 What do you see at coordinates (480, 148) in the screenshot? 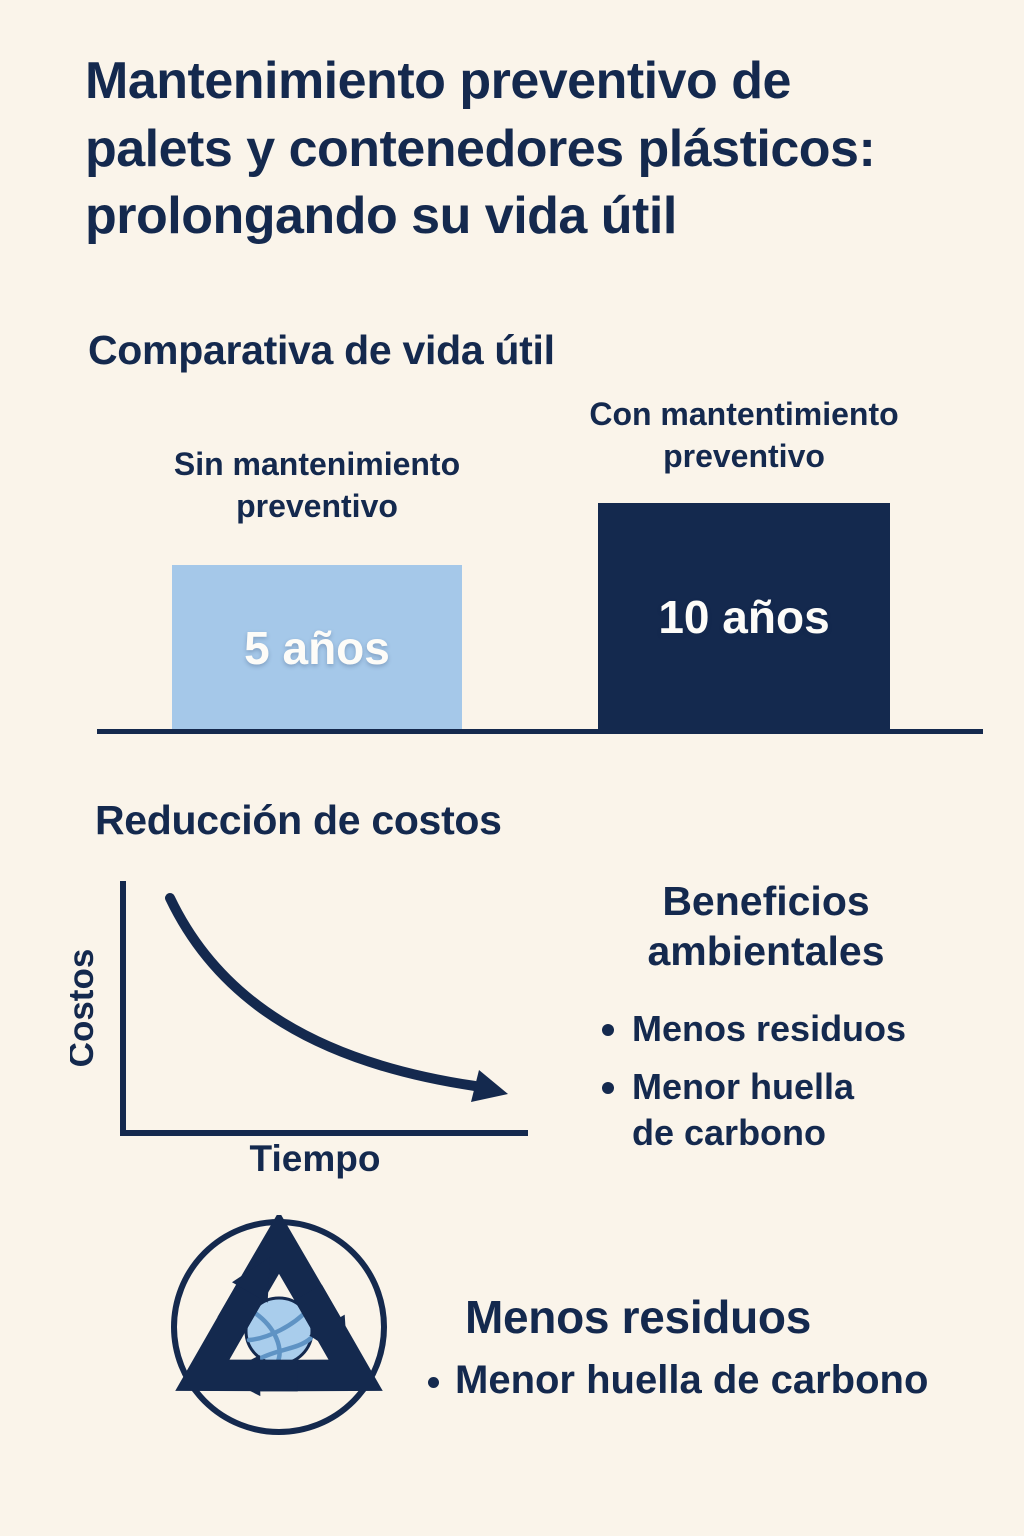
I see `page-title-line-2: palets y contenedores plásticos:` at bounding box center [480, 148].